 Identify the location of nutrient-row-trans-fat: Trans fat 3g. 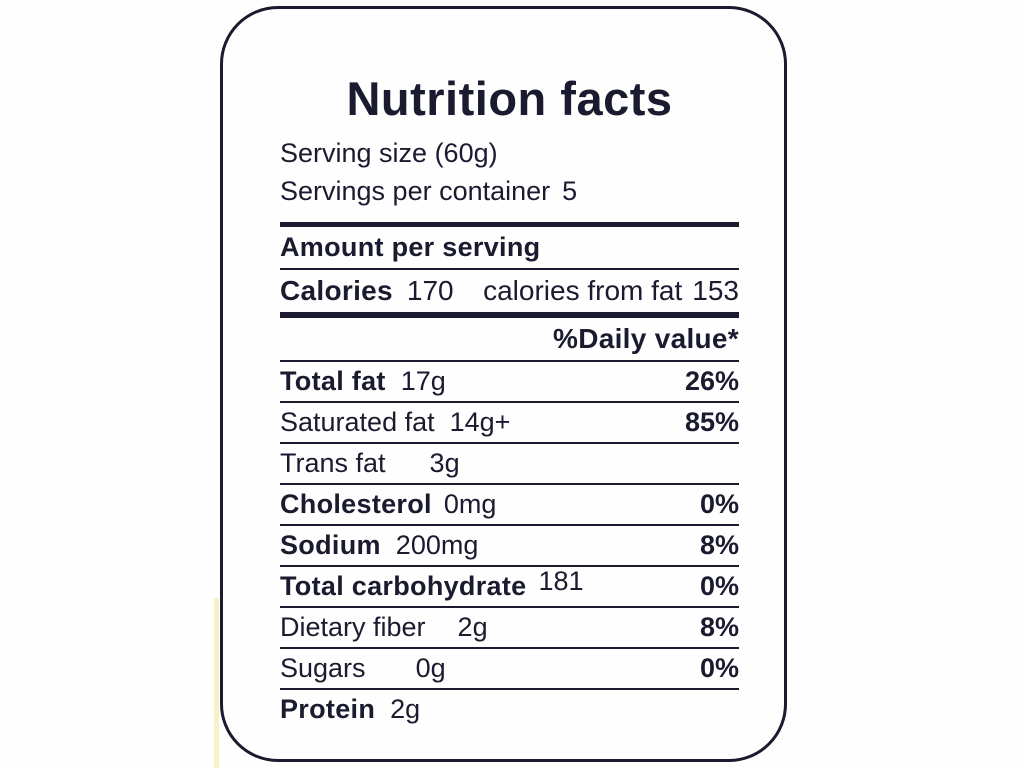
(509, 463).